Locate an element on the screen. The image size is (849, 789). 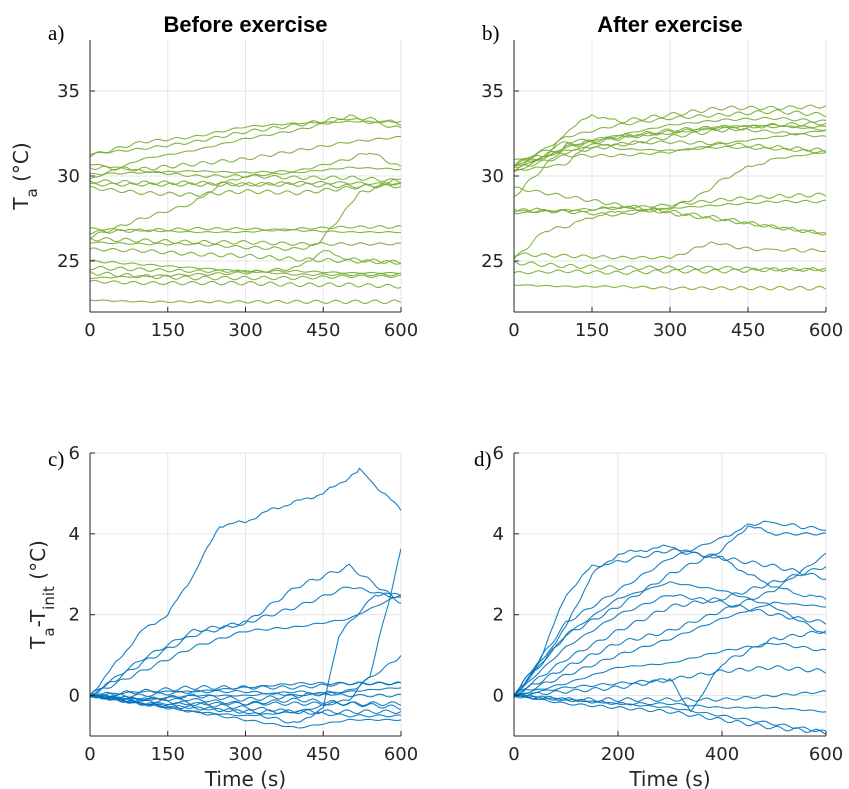
panel-label: a) is located at coordinates (56, 33).